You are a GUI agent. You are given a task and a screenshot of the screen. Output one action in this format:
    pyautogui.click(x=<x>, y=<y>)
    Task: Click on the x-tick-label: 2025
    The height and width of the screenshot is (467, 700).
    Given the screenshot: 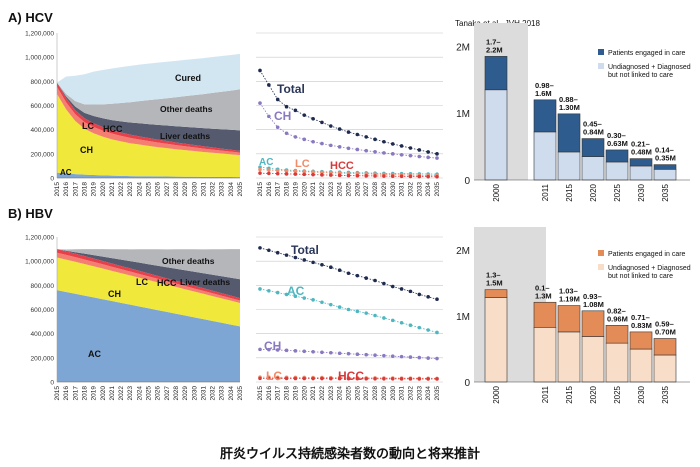 What is the action you would take?
    pyautogui.click(x=617, y=394)
    